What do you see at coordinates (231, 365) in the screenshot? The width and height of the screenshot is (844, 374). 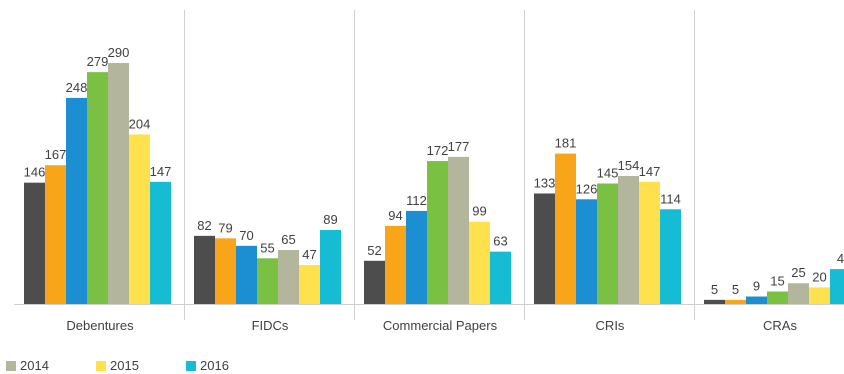 I see `legend-item-2016: 2016` at bounding box center [231, 365].